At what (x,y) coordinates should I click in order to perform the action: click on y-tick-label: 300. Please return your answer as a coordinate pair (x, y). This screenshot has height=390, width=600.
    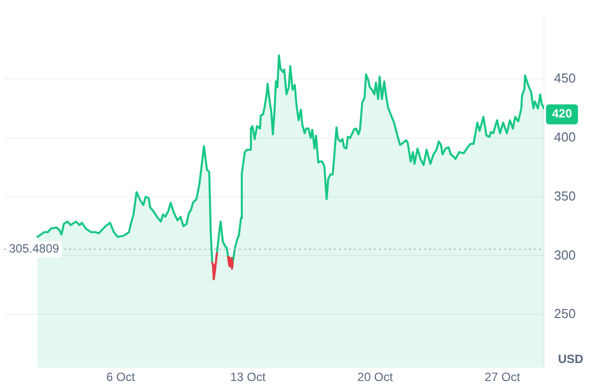
    Looking at the image, I should click on (565, 254).